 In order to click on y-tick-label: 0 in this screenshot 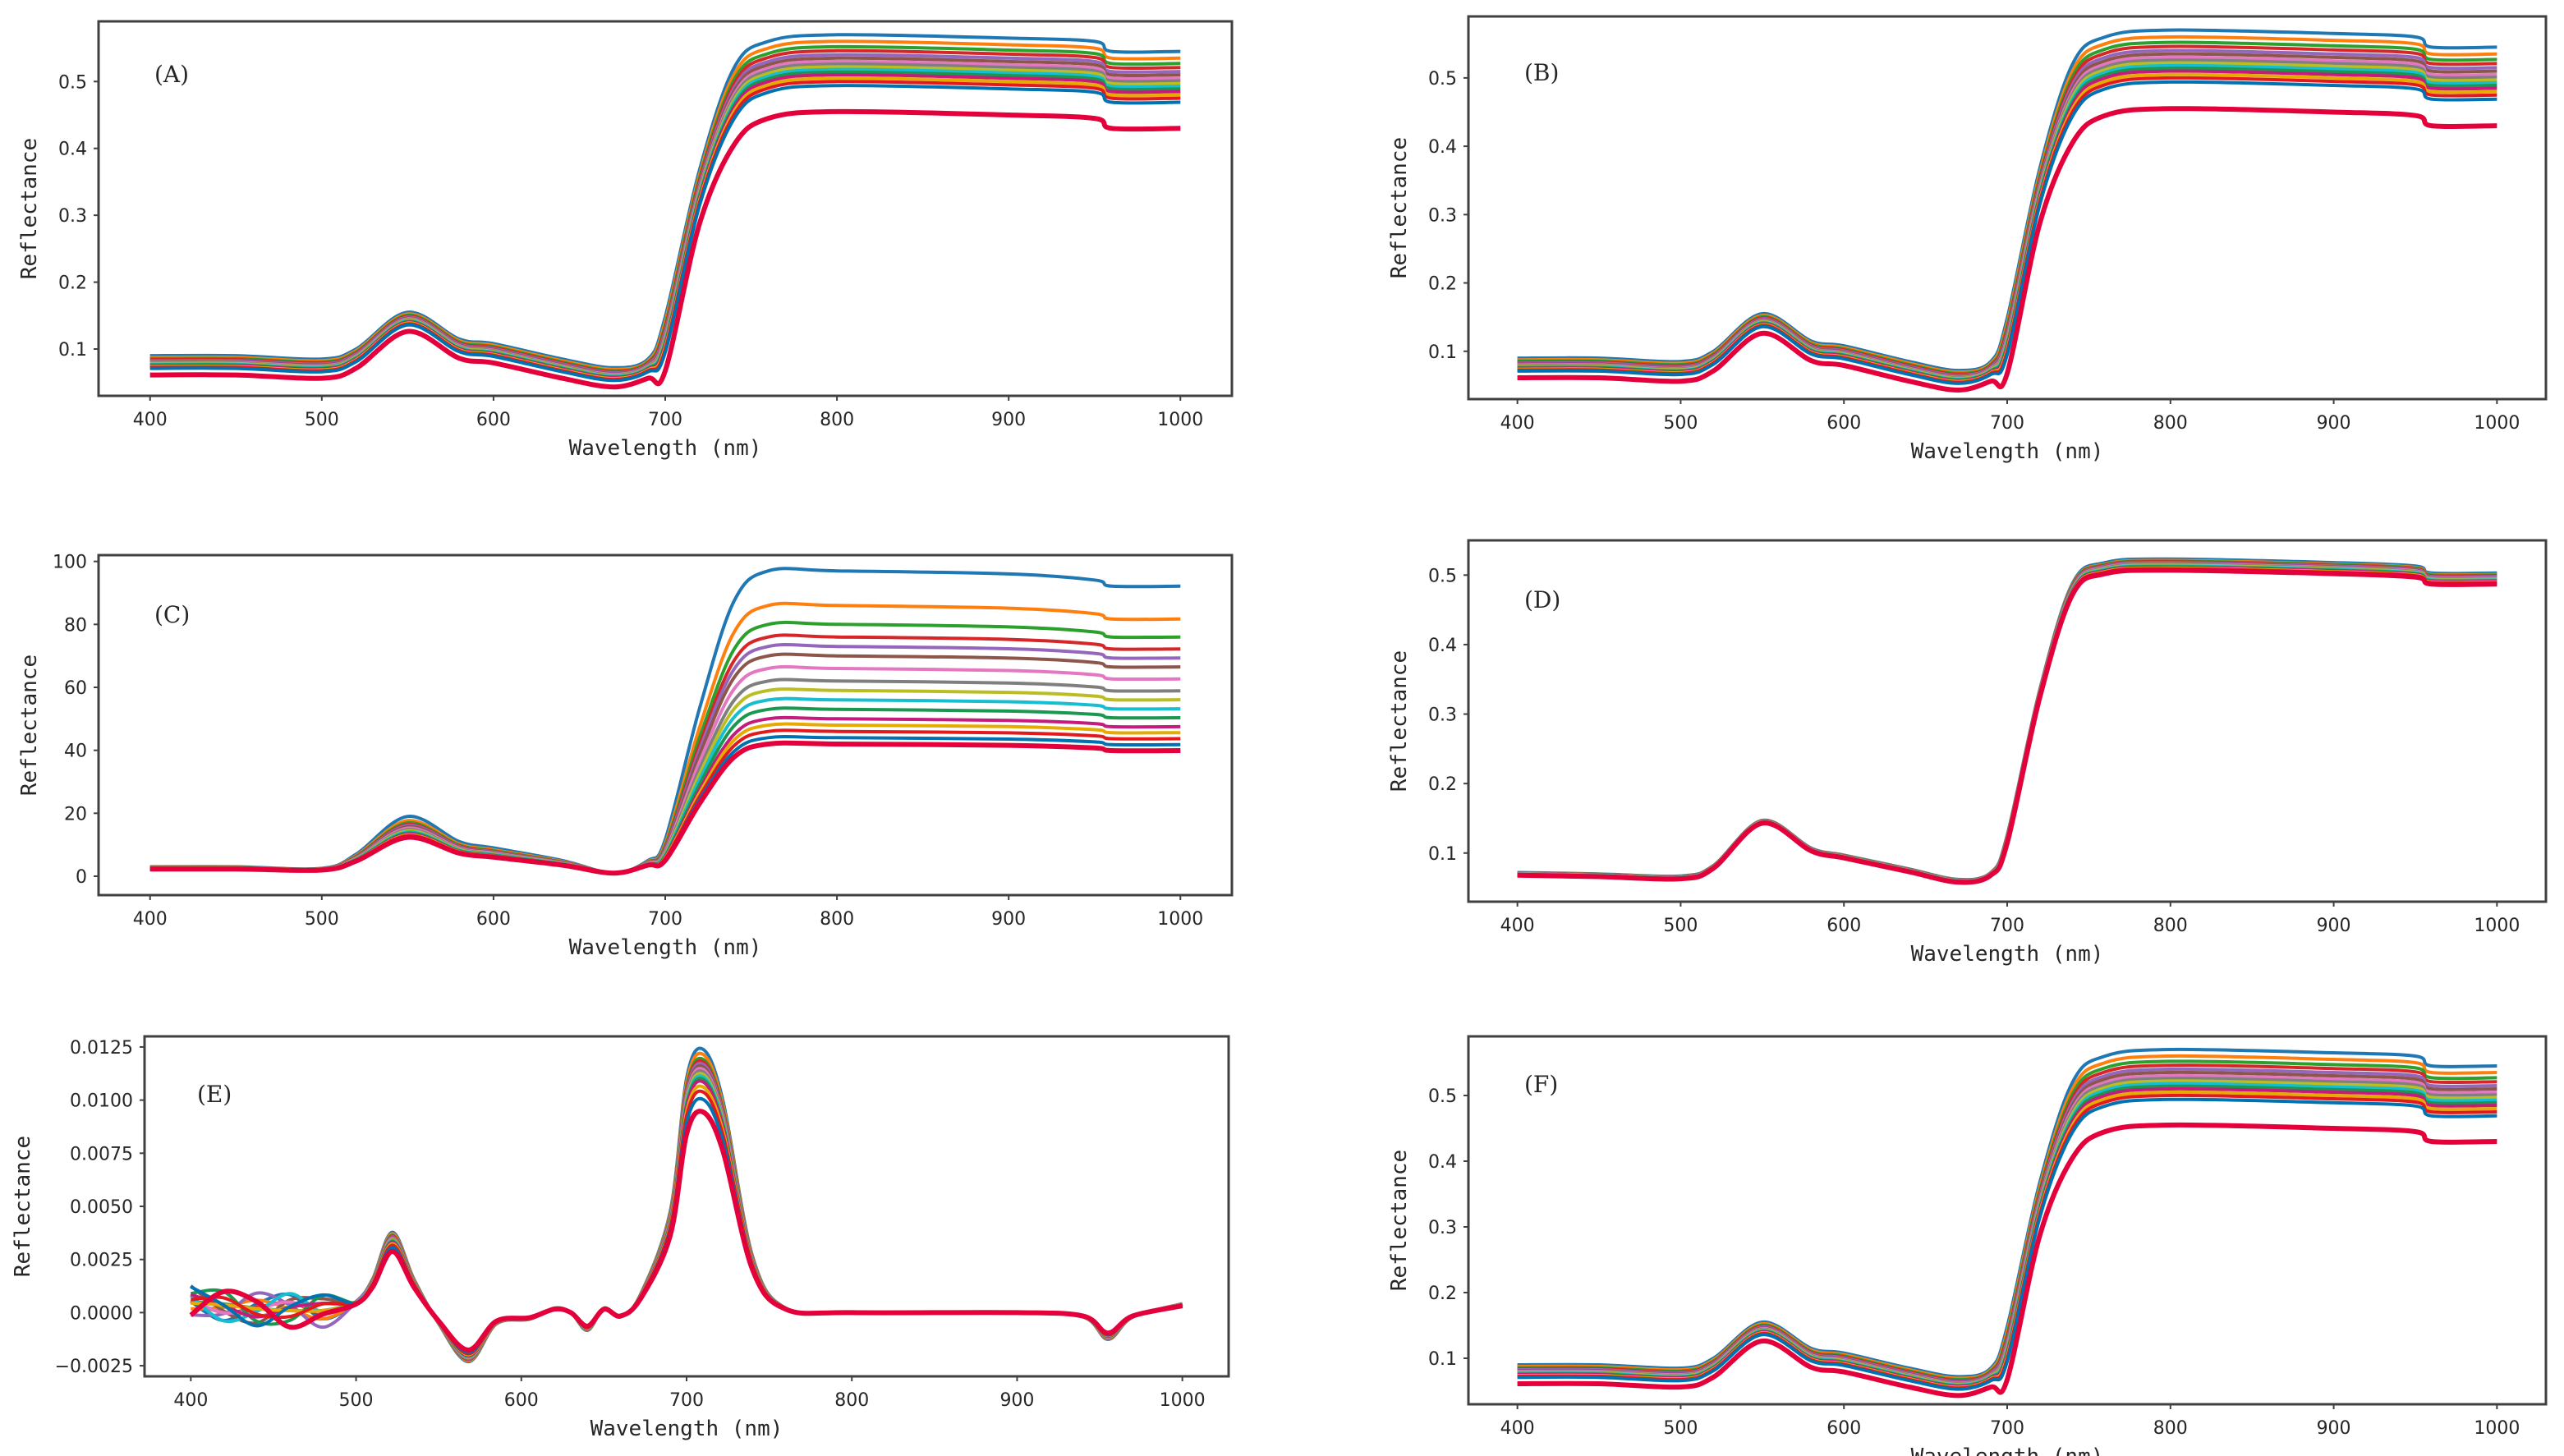, I will do `click(81, 877)`.